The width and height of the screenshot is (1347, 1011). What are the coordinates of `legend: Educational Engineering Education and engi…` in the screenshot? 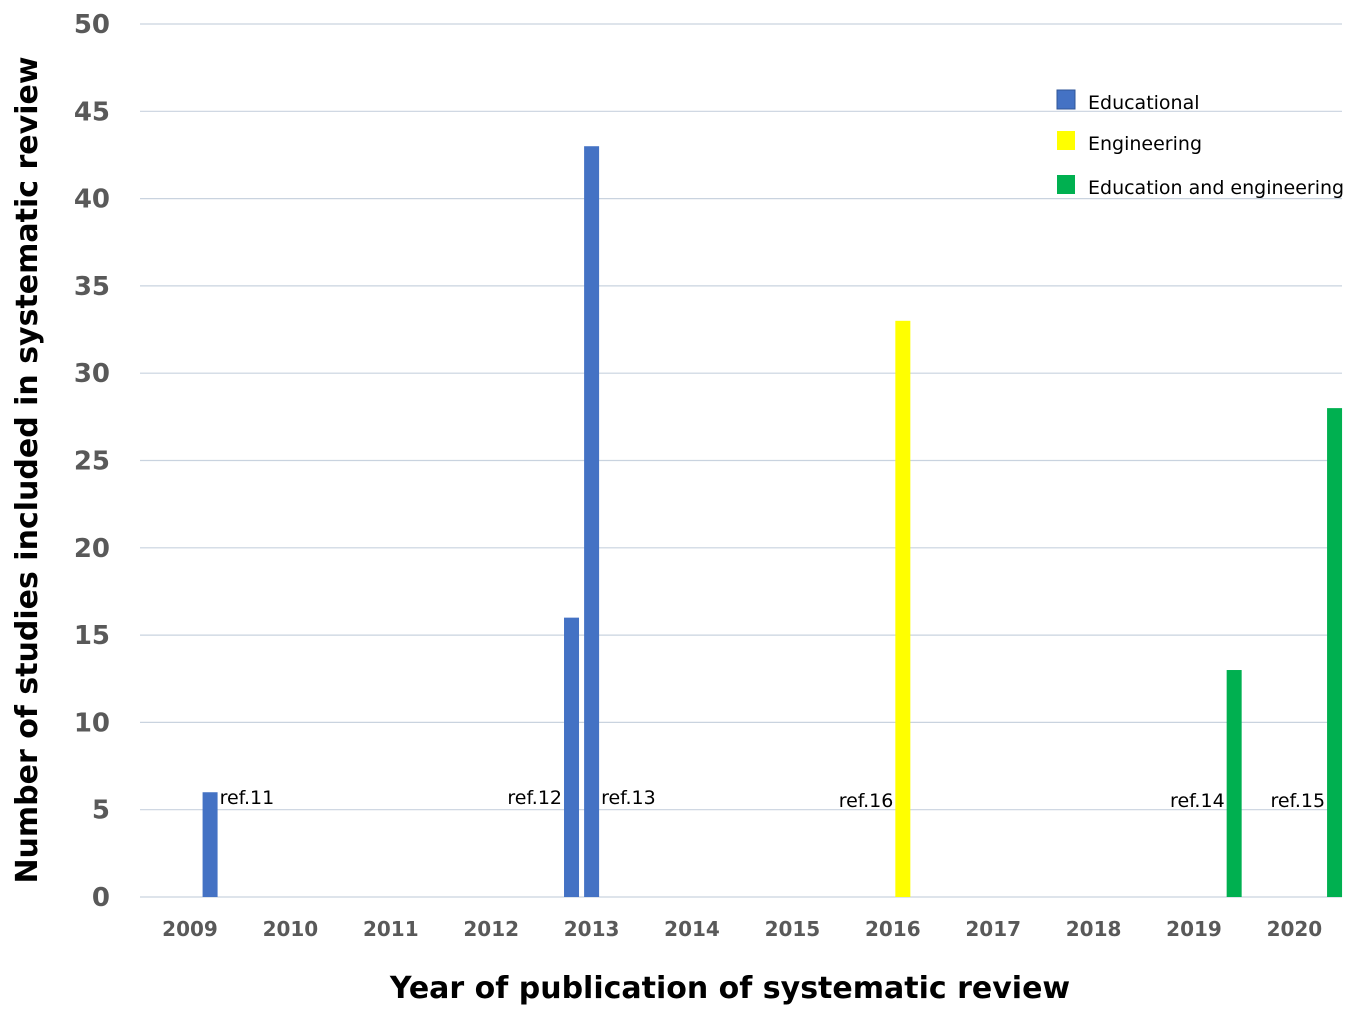 It's located at (1200, 144).